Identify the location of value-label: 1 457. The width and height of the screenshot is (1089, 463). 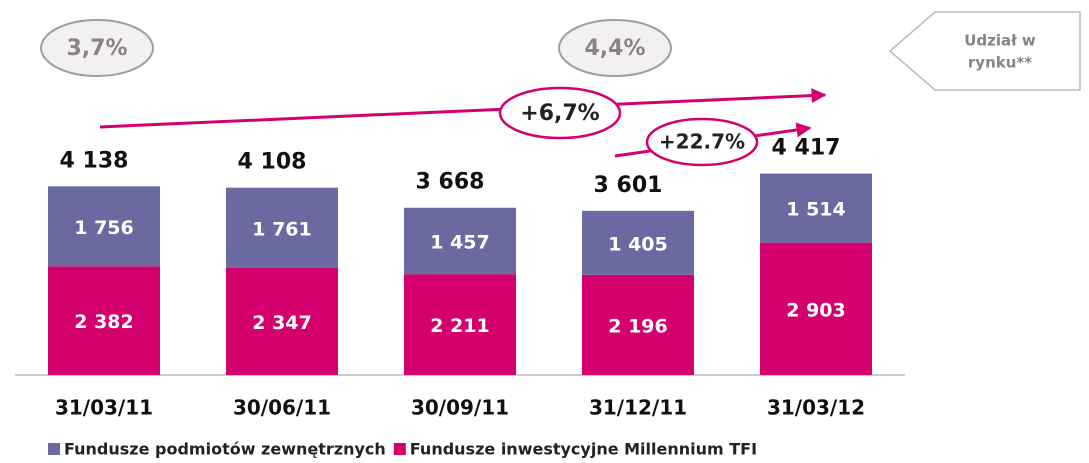
(460, 242).